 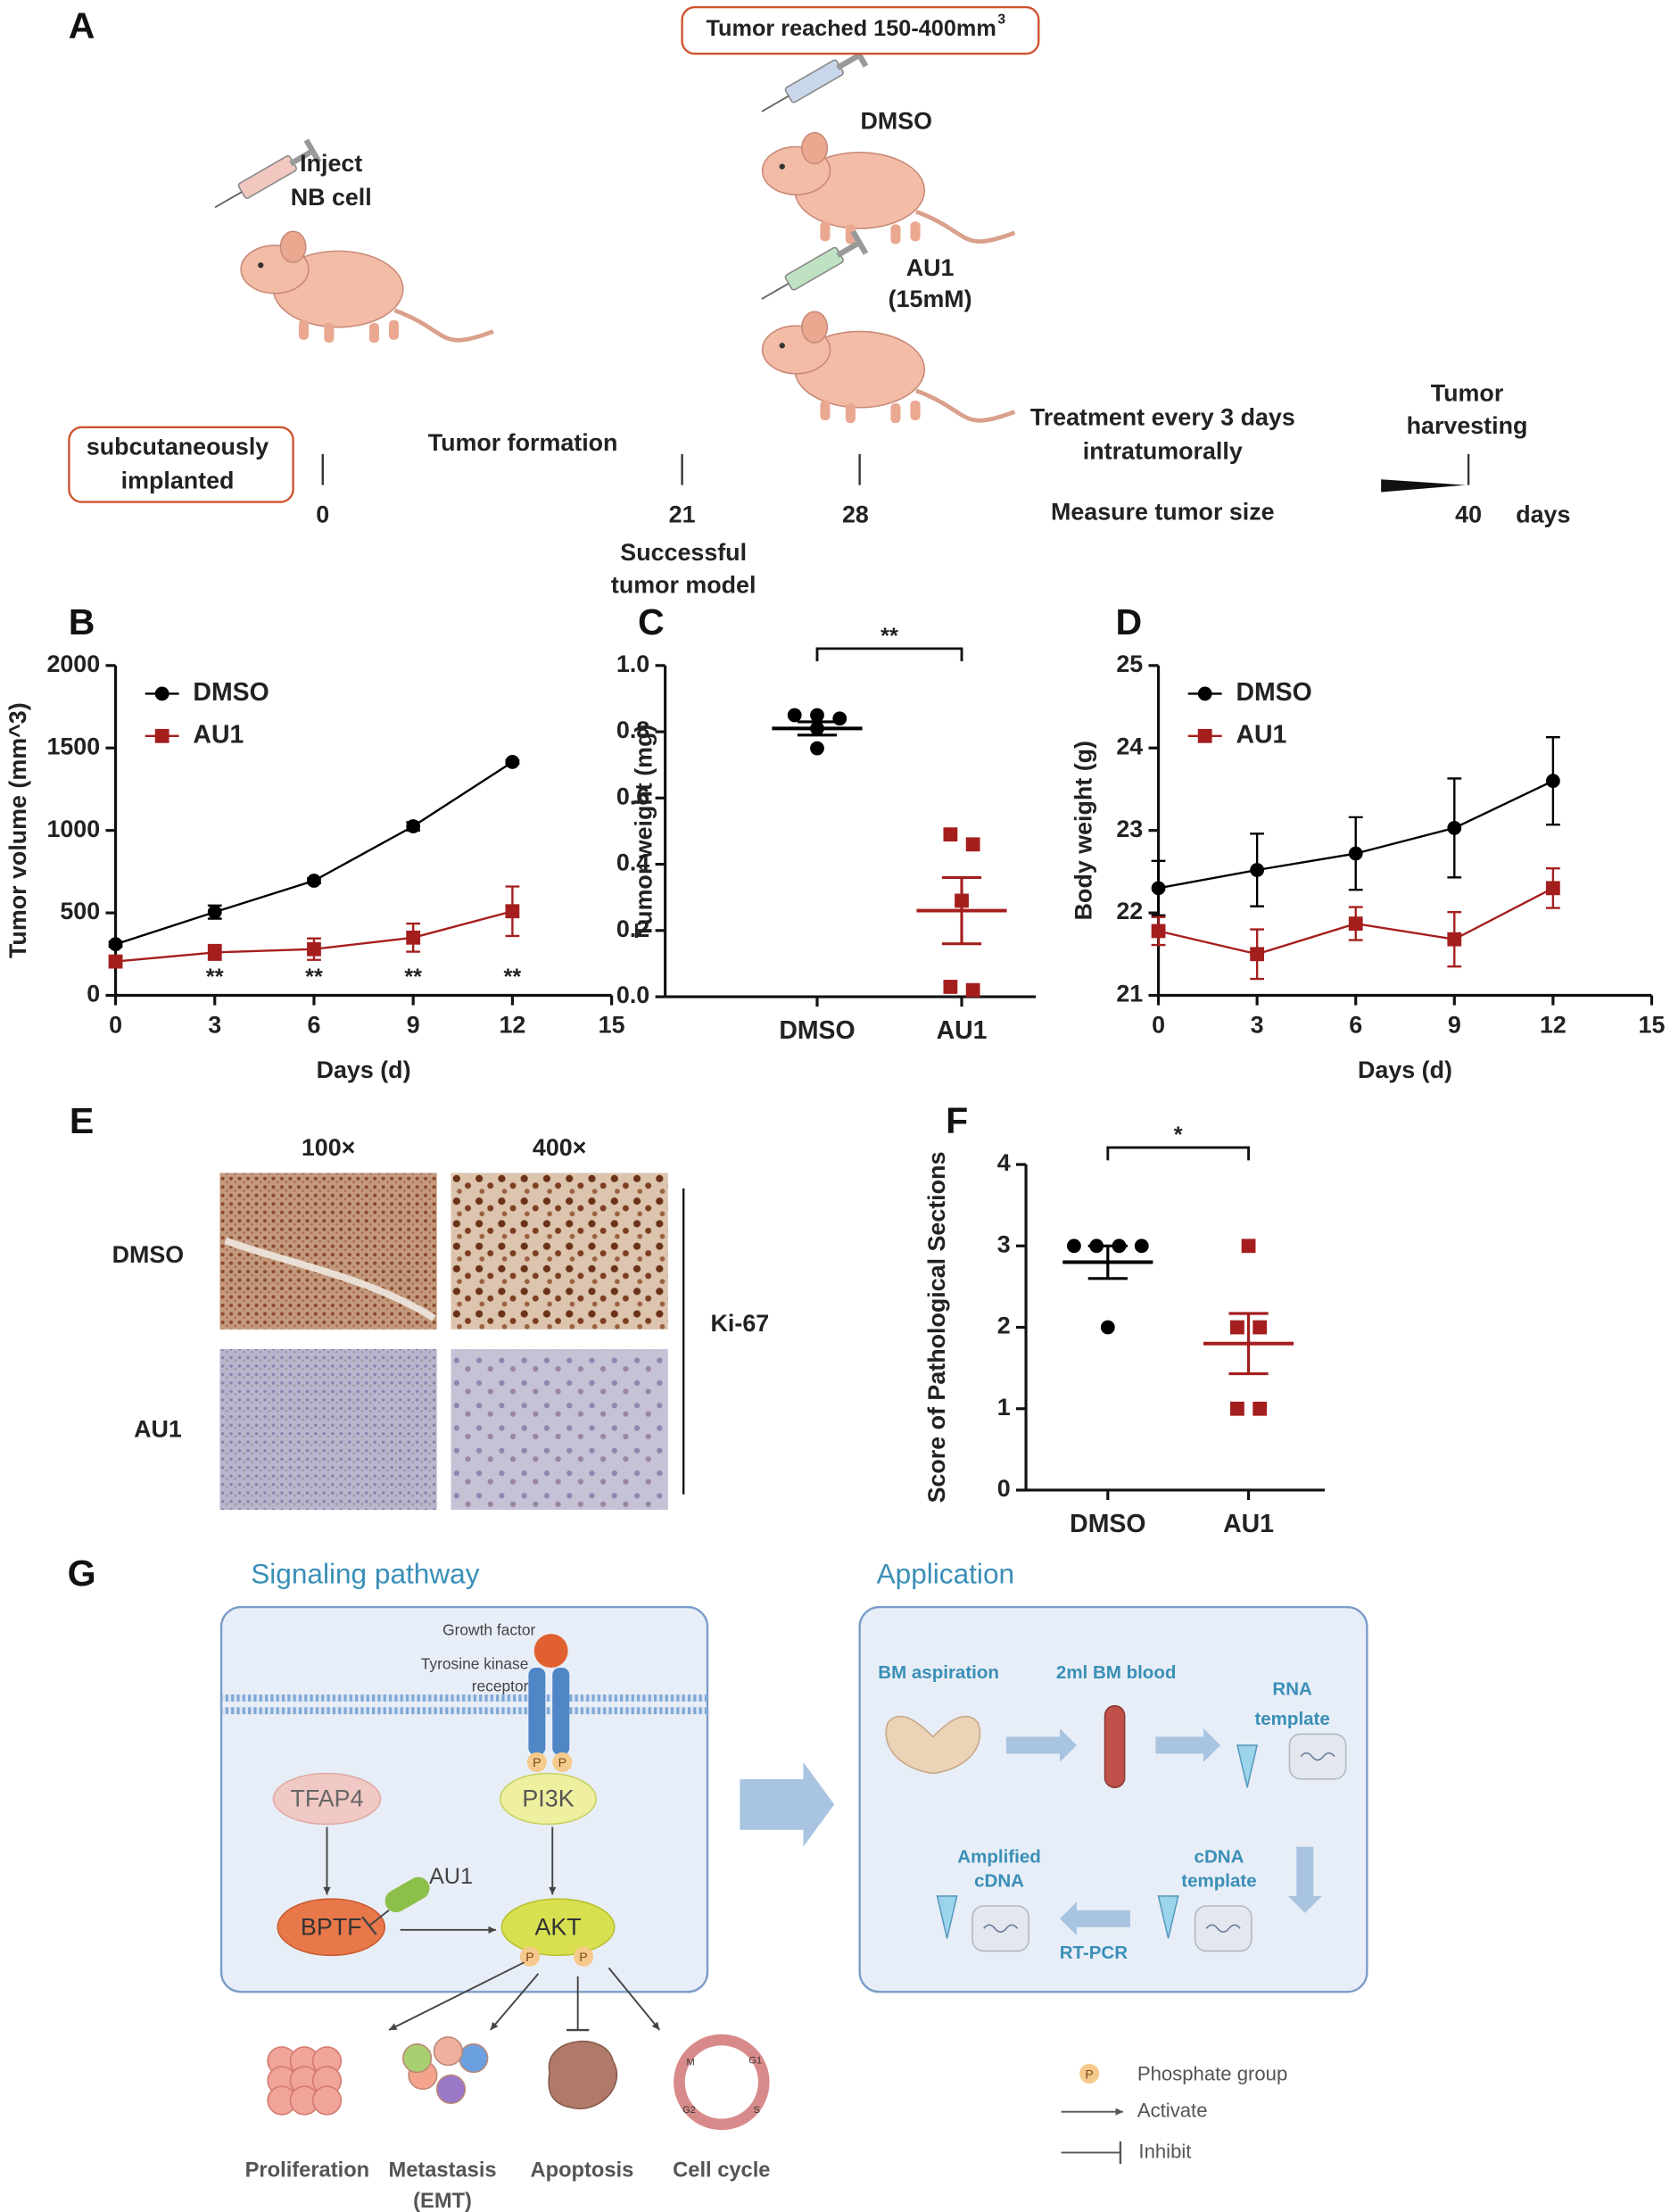 I want to click on outcome-label: Cell cycle, so click(x=722, y=2170).